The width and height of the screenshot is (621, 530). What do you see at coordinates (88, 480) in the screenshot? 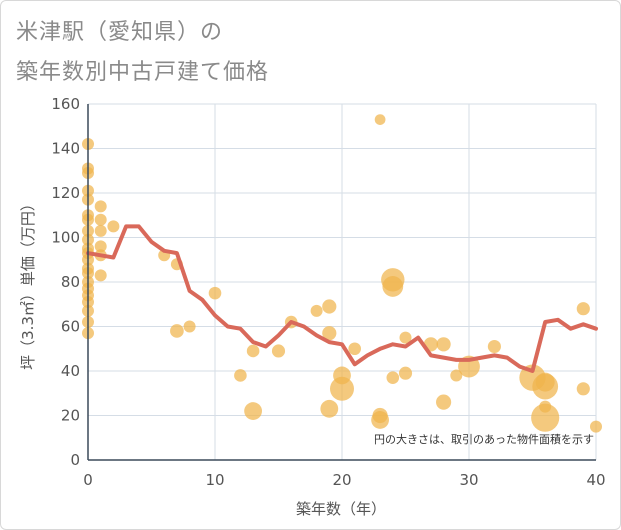
I see `x-tick-label-0: 0` at bounding box center [88, 480].